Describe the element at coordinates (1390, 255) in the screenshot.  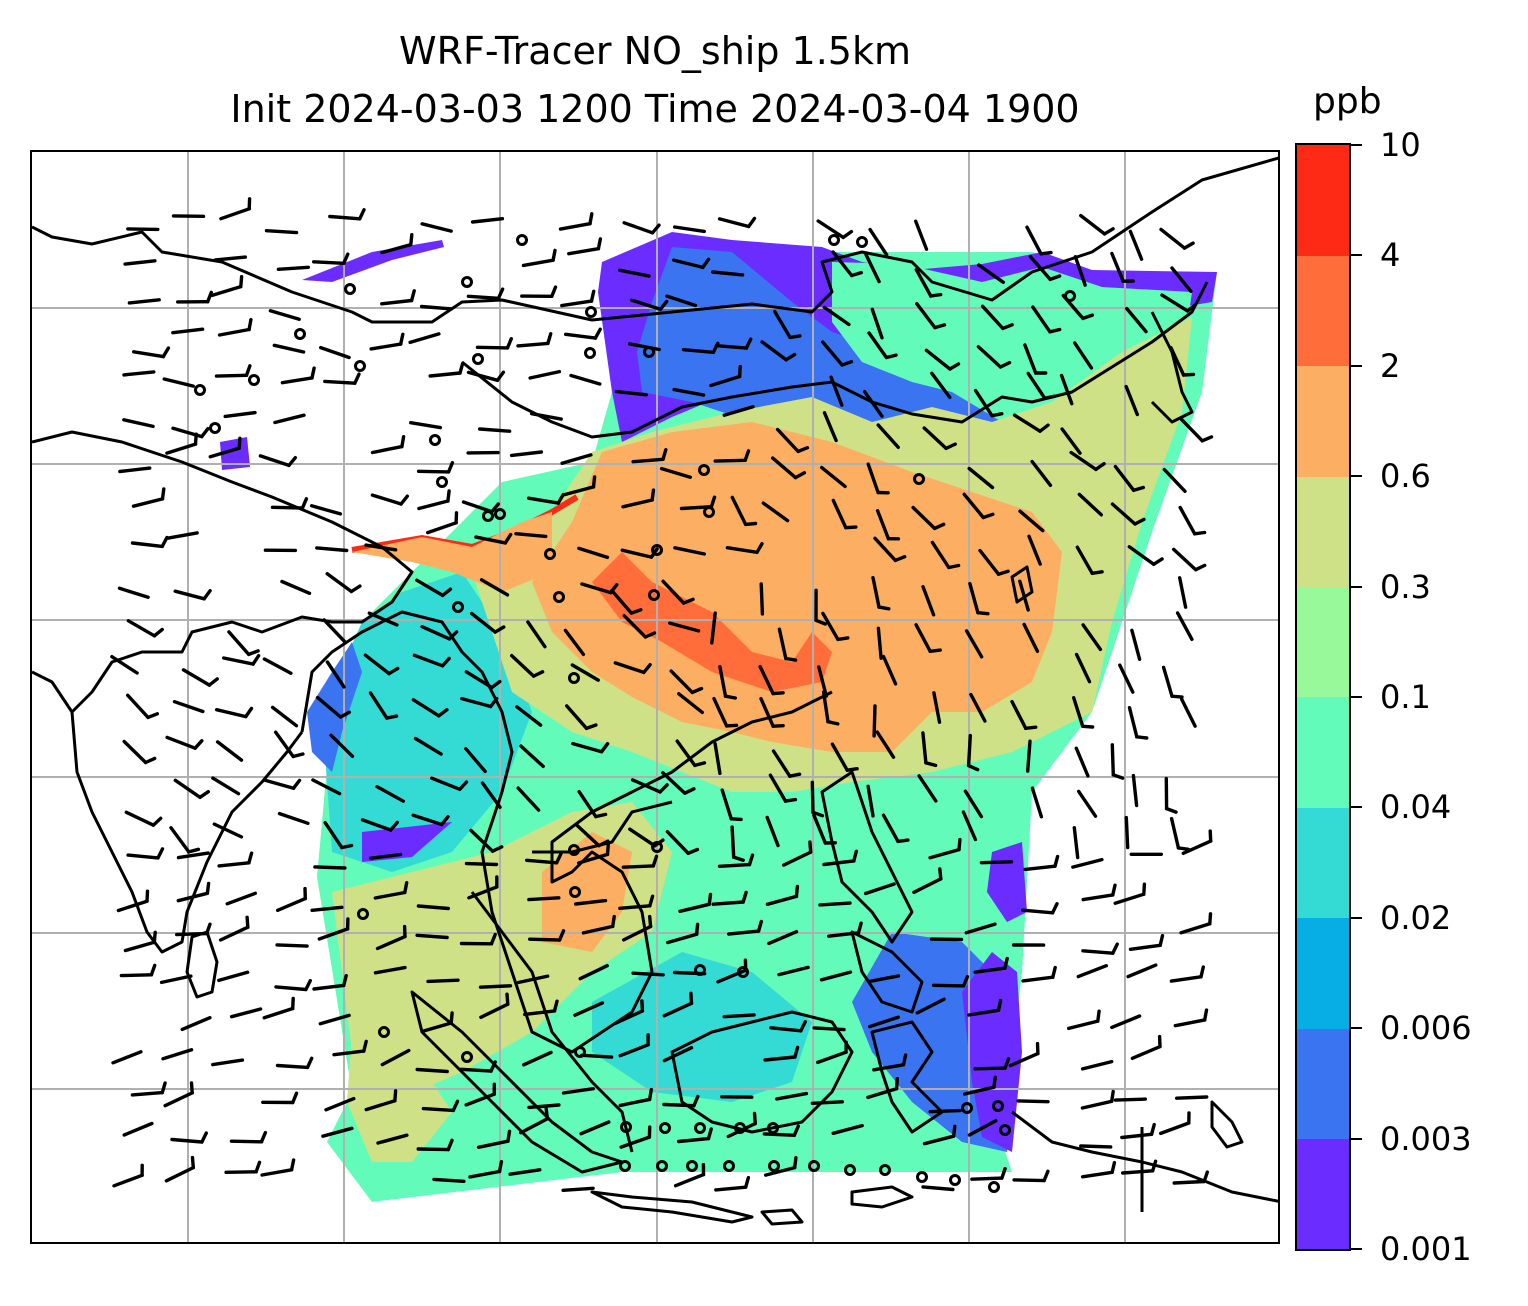
I see `colorbar-tick-label: 4` at that location.